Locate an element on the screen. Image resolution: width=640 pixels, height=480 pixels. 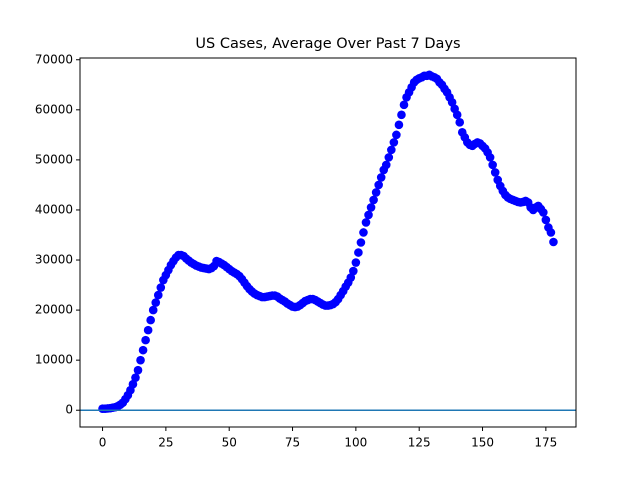
x-tick-label: 175 is located at coordinates (545, 443).